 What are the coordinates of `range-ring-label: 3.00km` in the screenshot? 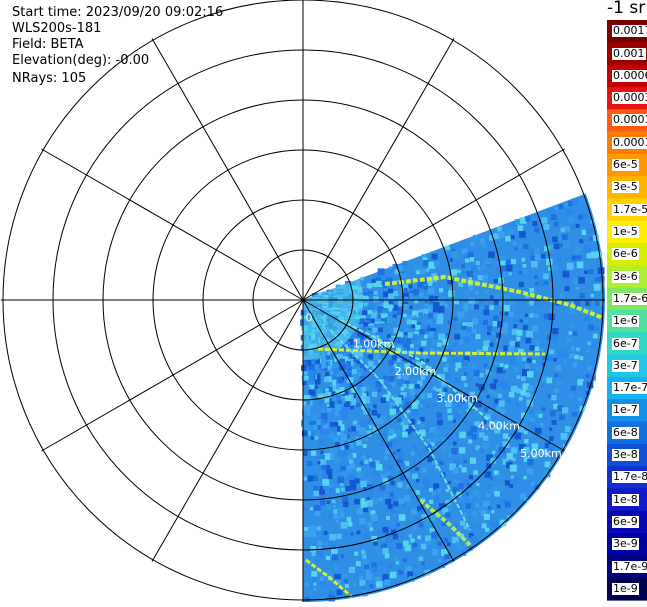 It's located at (458, 398).